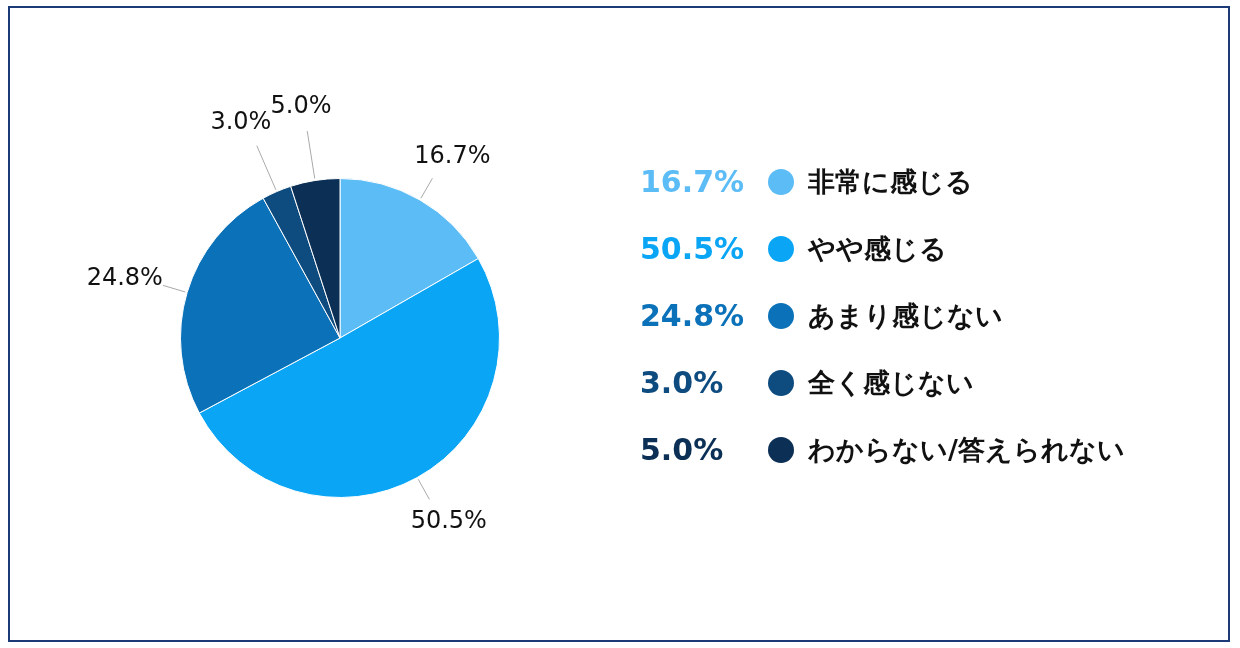  I want to click on text: 5.0%, so click(682, 449).